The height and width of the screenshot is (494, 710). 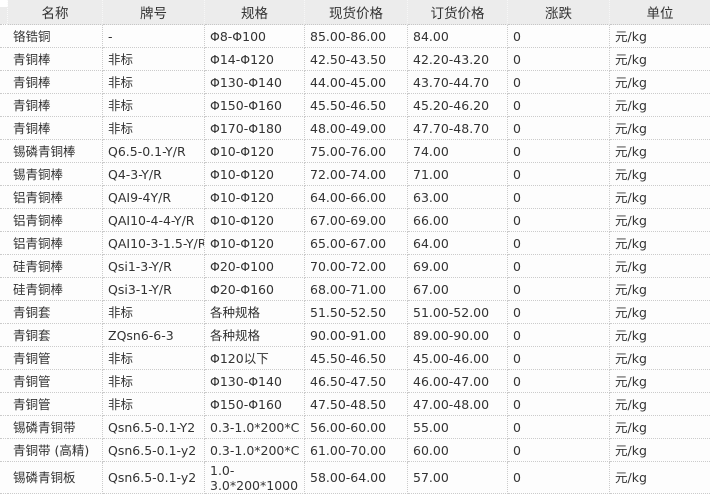 What do you see at coordinates (458, 59) in the screenshot?
I see `cell-order-price: 42.20-43.20` at bounding box center [458, 59].